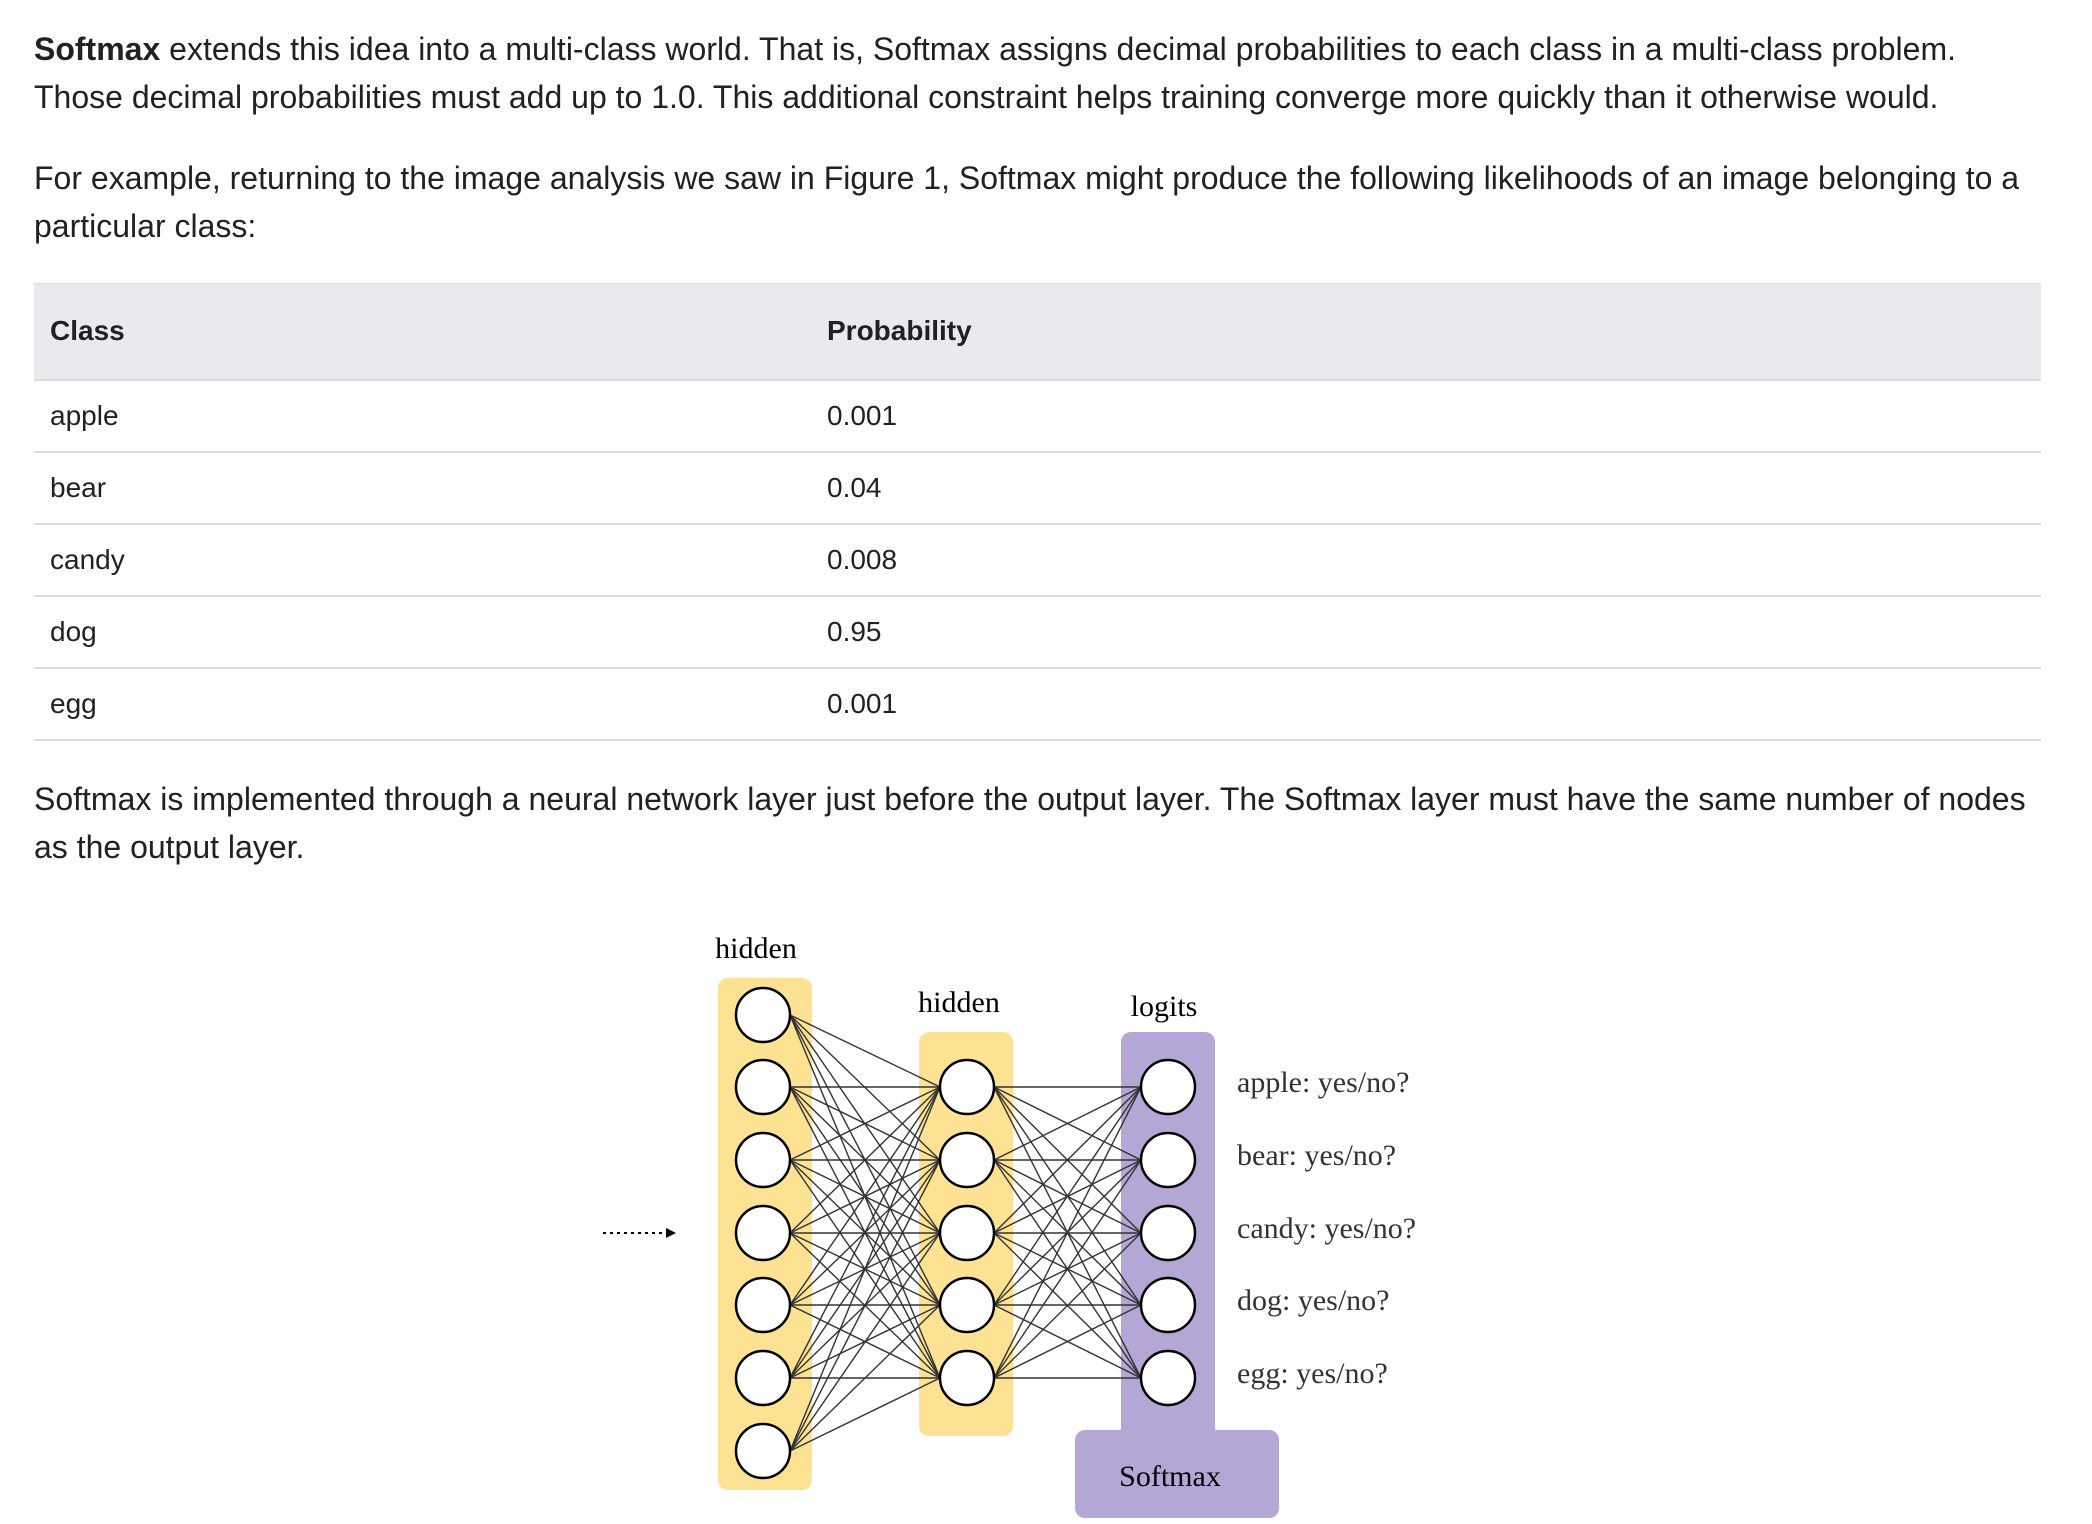 This screenshot has height=1524, width=2092. I want to click on network-nodes, so click(965, 1233).